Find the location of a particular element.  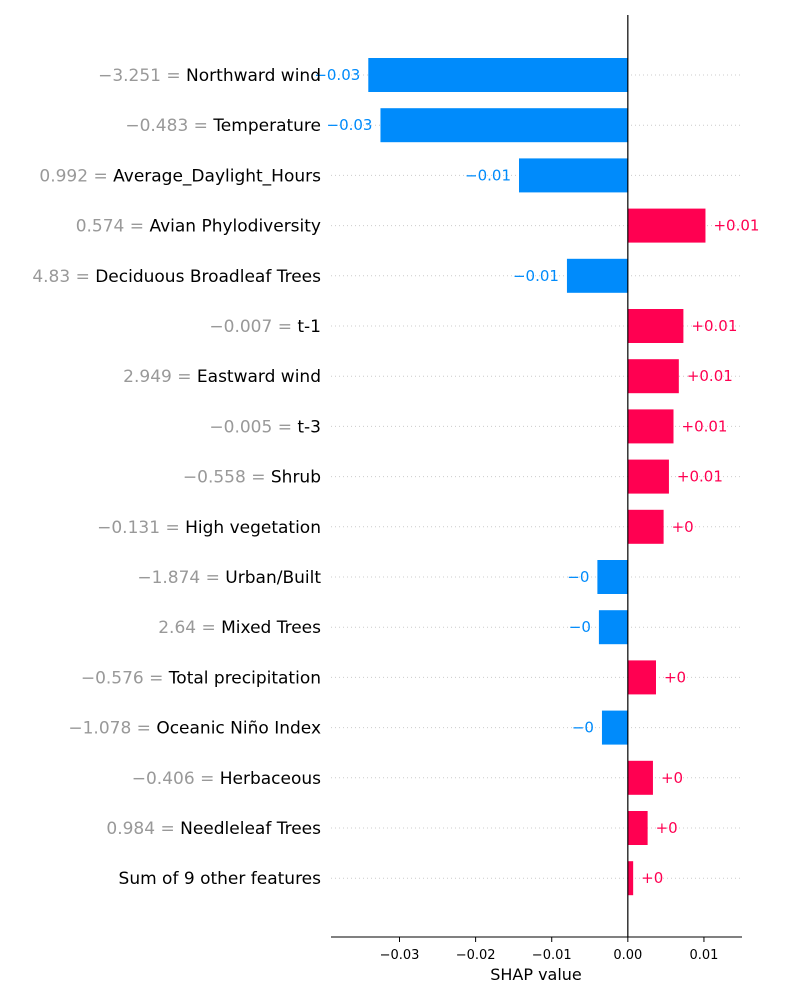

feature-name: Shrub is located at coordinates (296, 478).